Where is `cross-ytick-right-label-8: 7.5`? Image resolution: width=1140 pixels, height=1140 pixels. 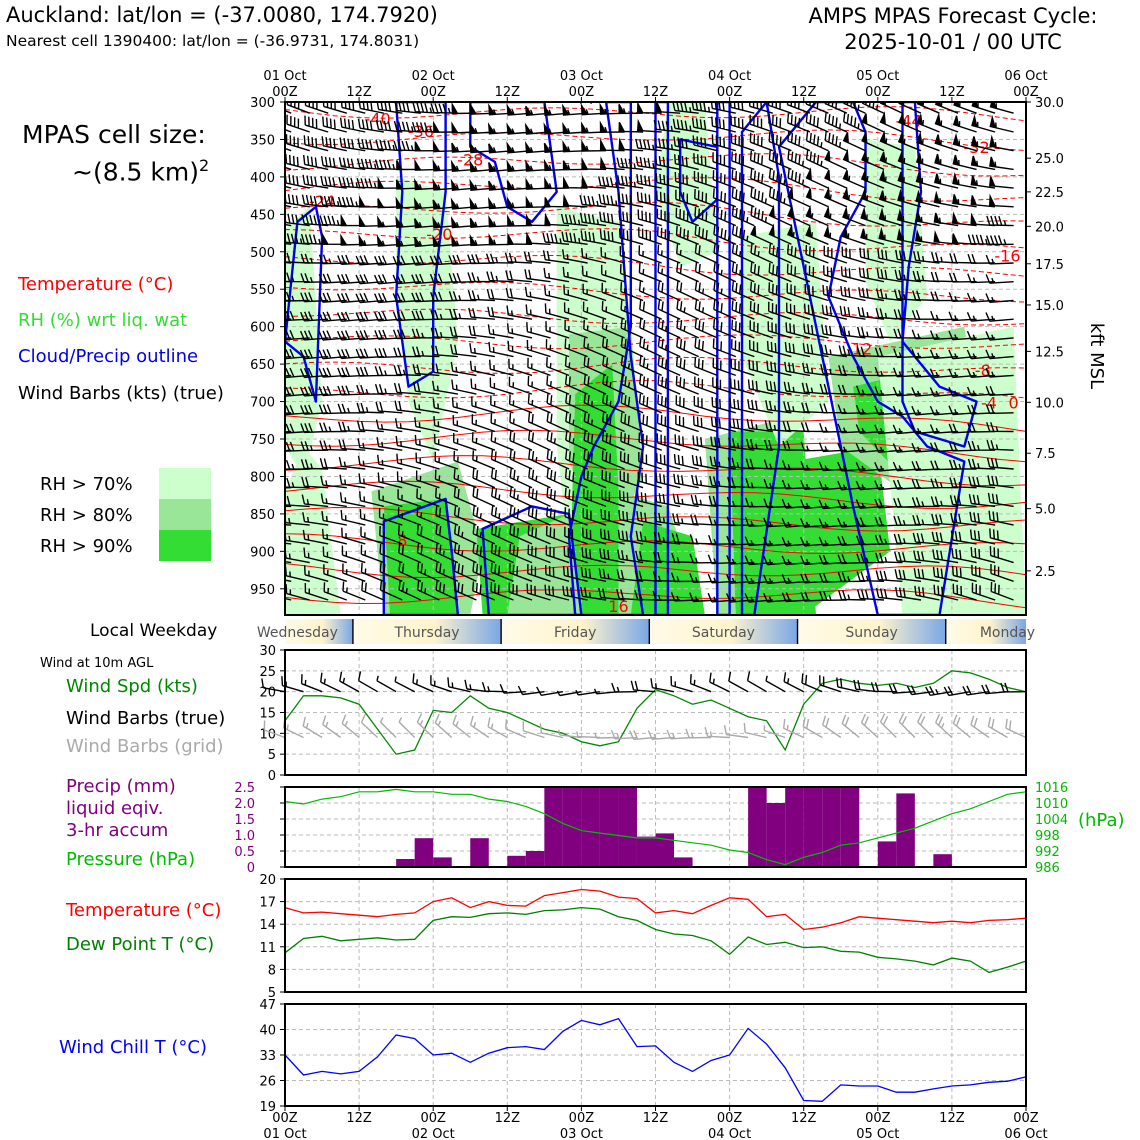
cross-ytick-right-label-8: 7.5 is located at coordinates (1045, 454).